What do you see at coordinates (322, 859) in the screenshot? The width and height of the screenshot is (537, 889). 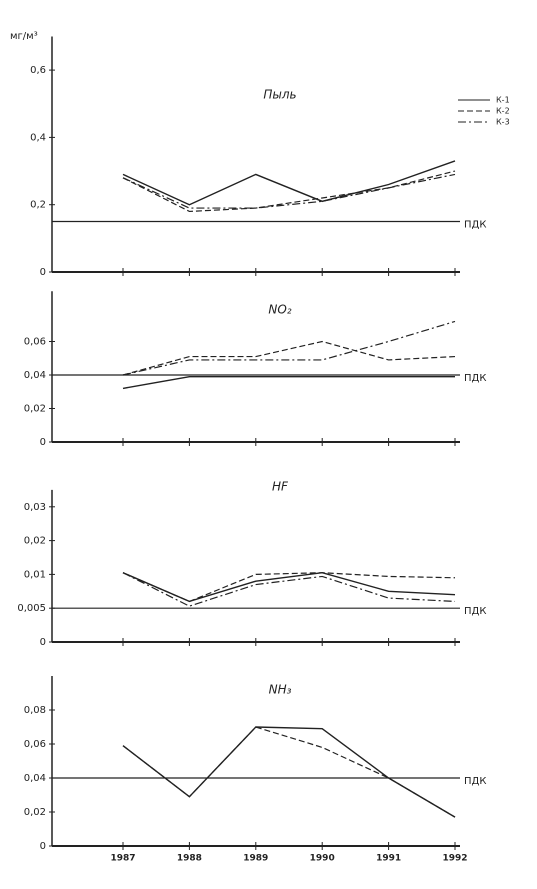 I see `x-tick-label: 1990` at bounding box center [322, 859].